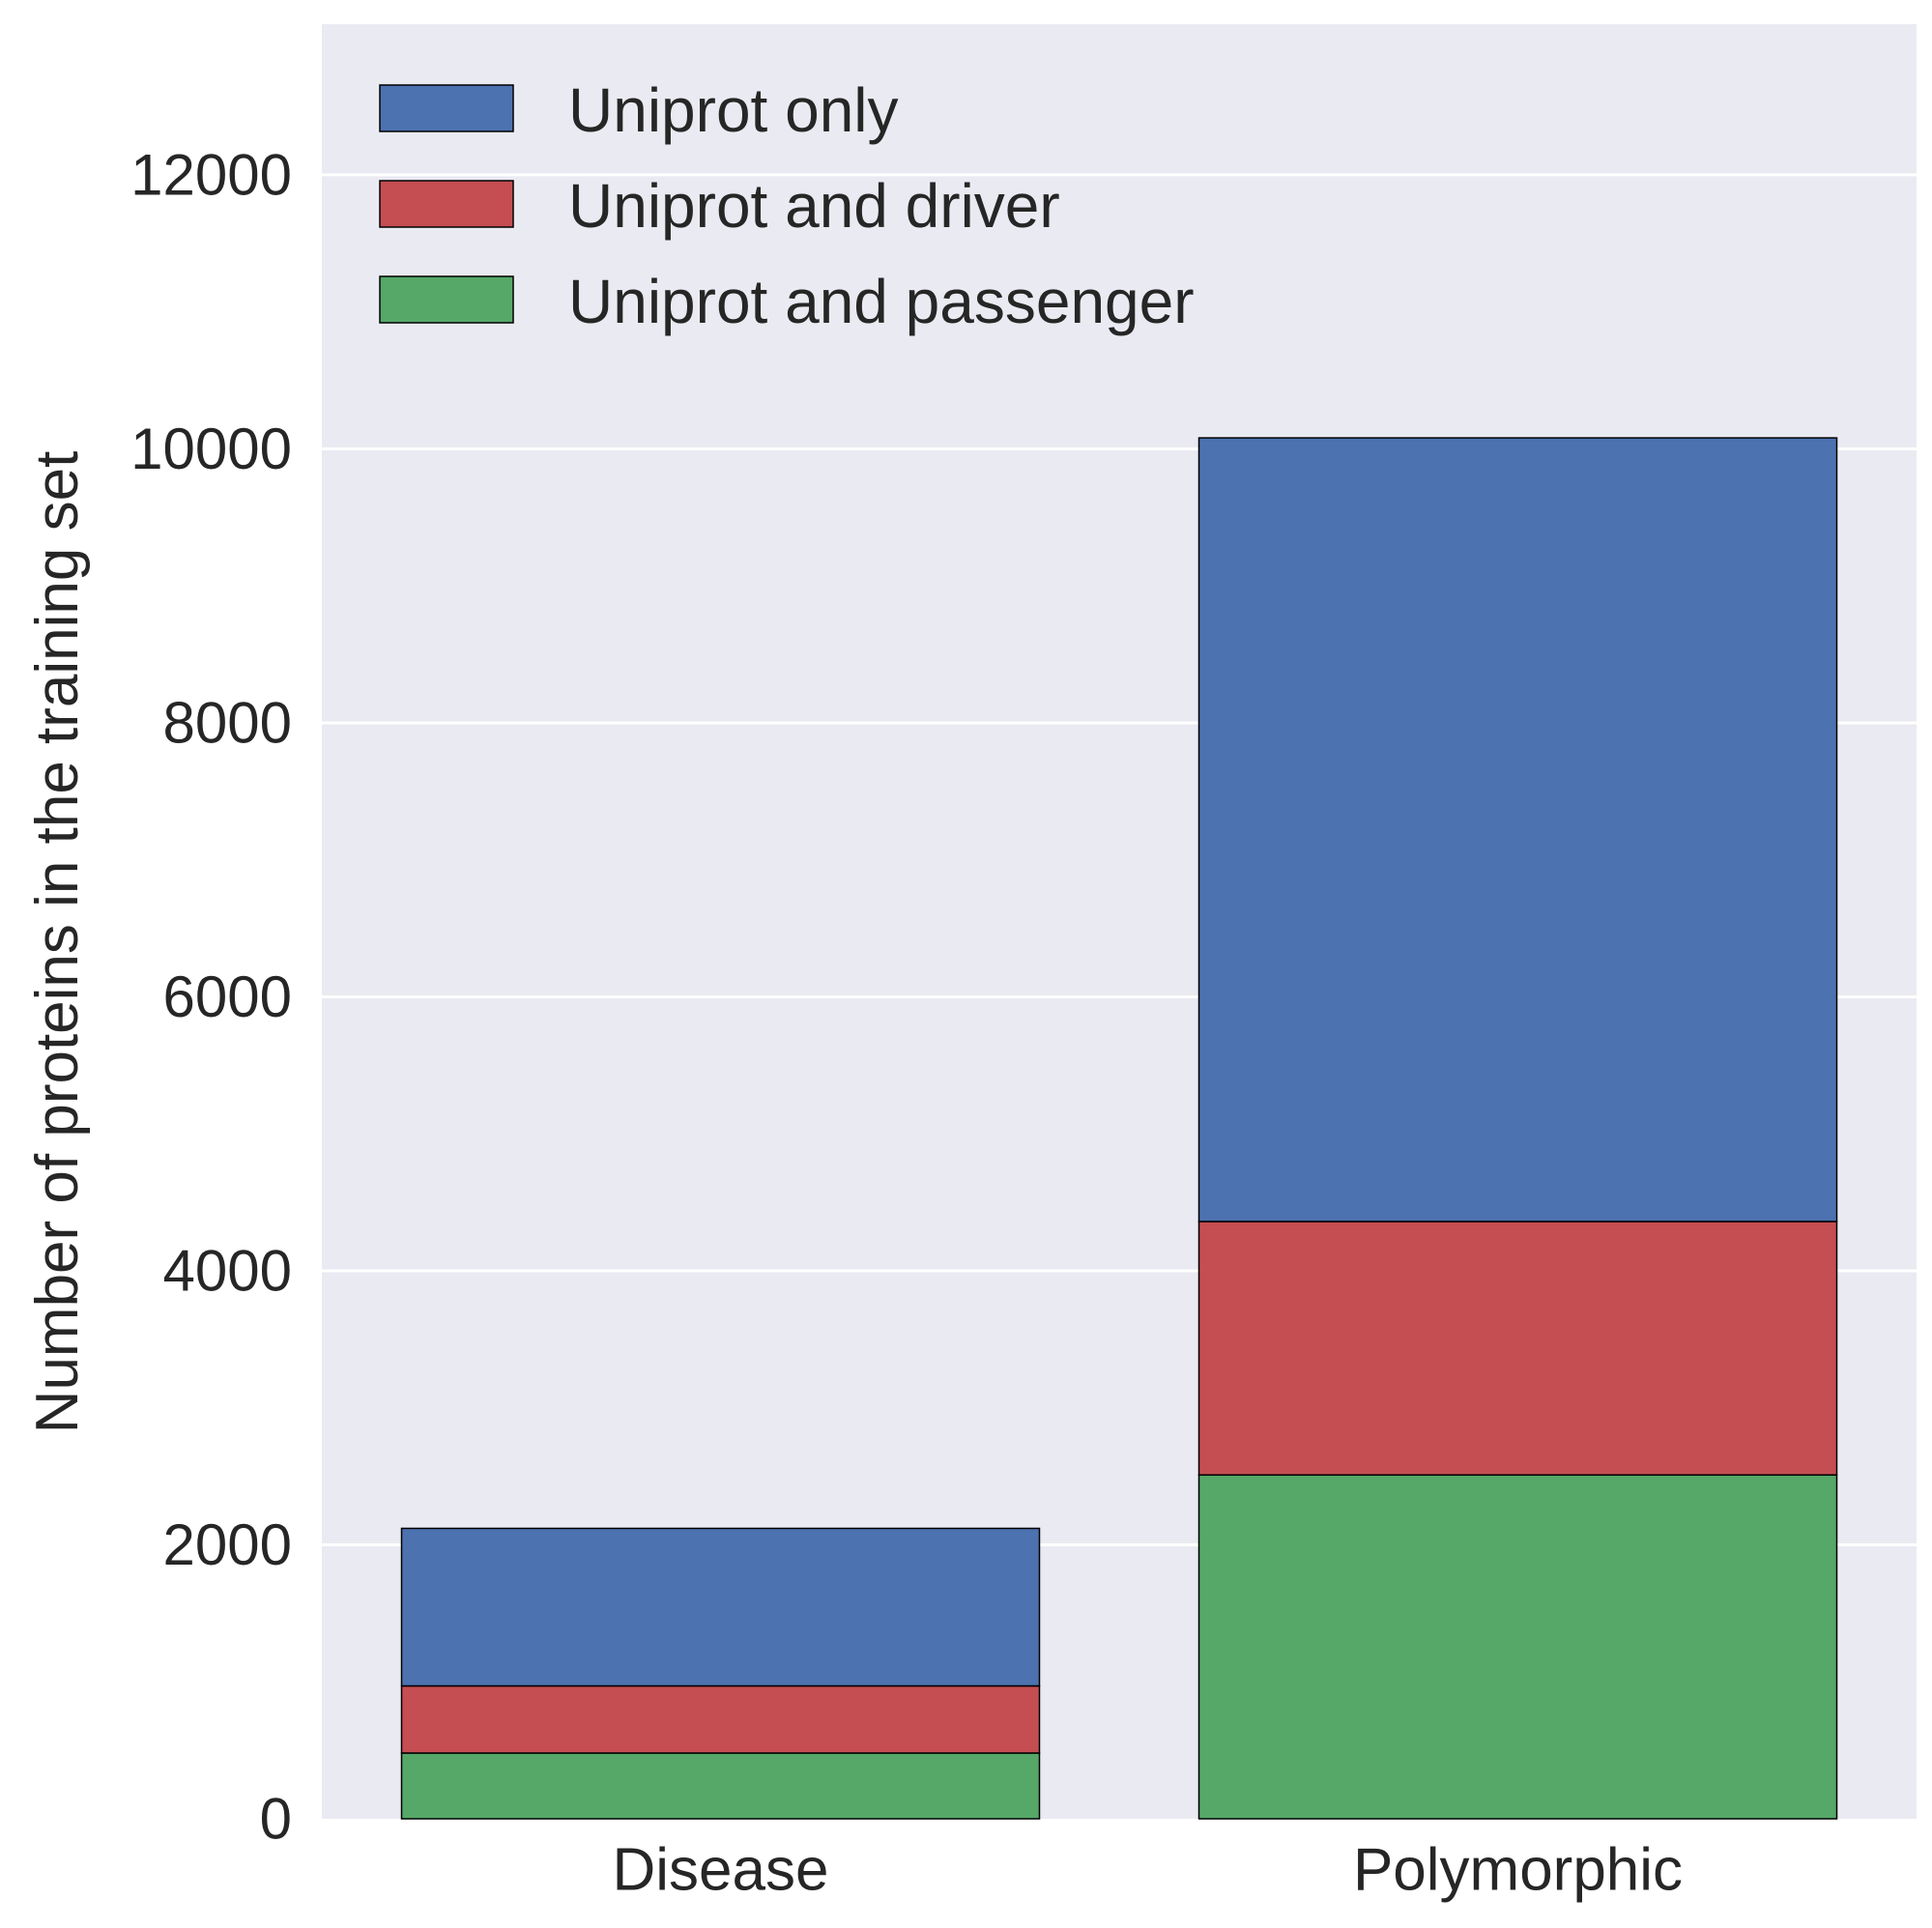  Describe the element at coordinates (1518, 1871) in the screenshot. I see `x-tick-label: Polymorphic` at that location.